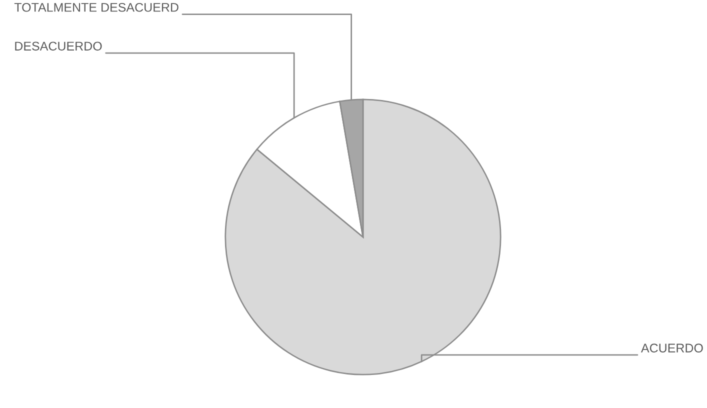 Image resolution: width=707 pixels, height=408 pixels. Describe the element at coordinates (671, 348) in the screenshot. I see `slice-label: ACUERDO` at that location.